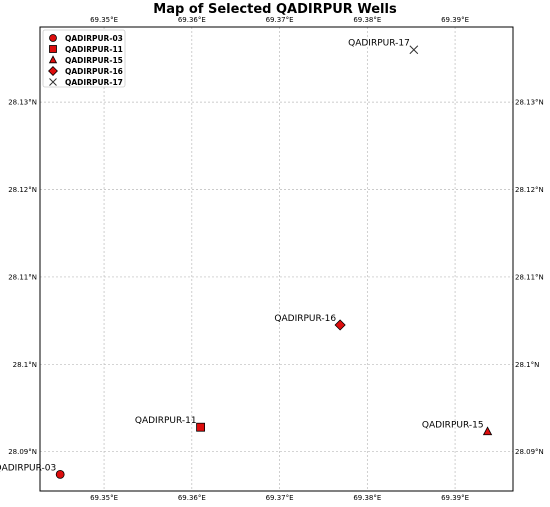  Describe the element at coordinates (529, 277) in the screenshot. I see `y-tick-label-right: 28.11°N` at that location.